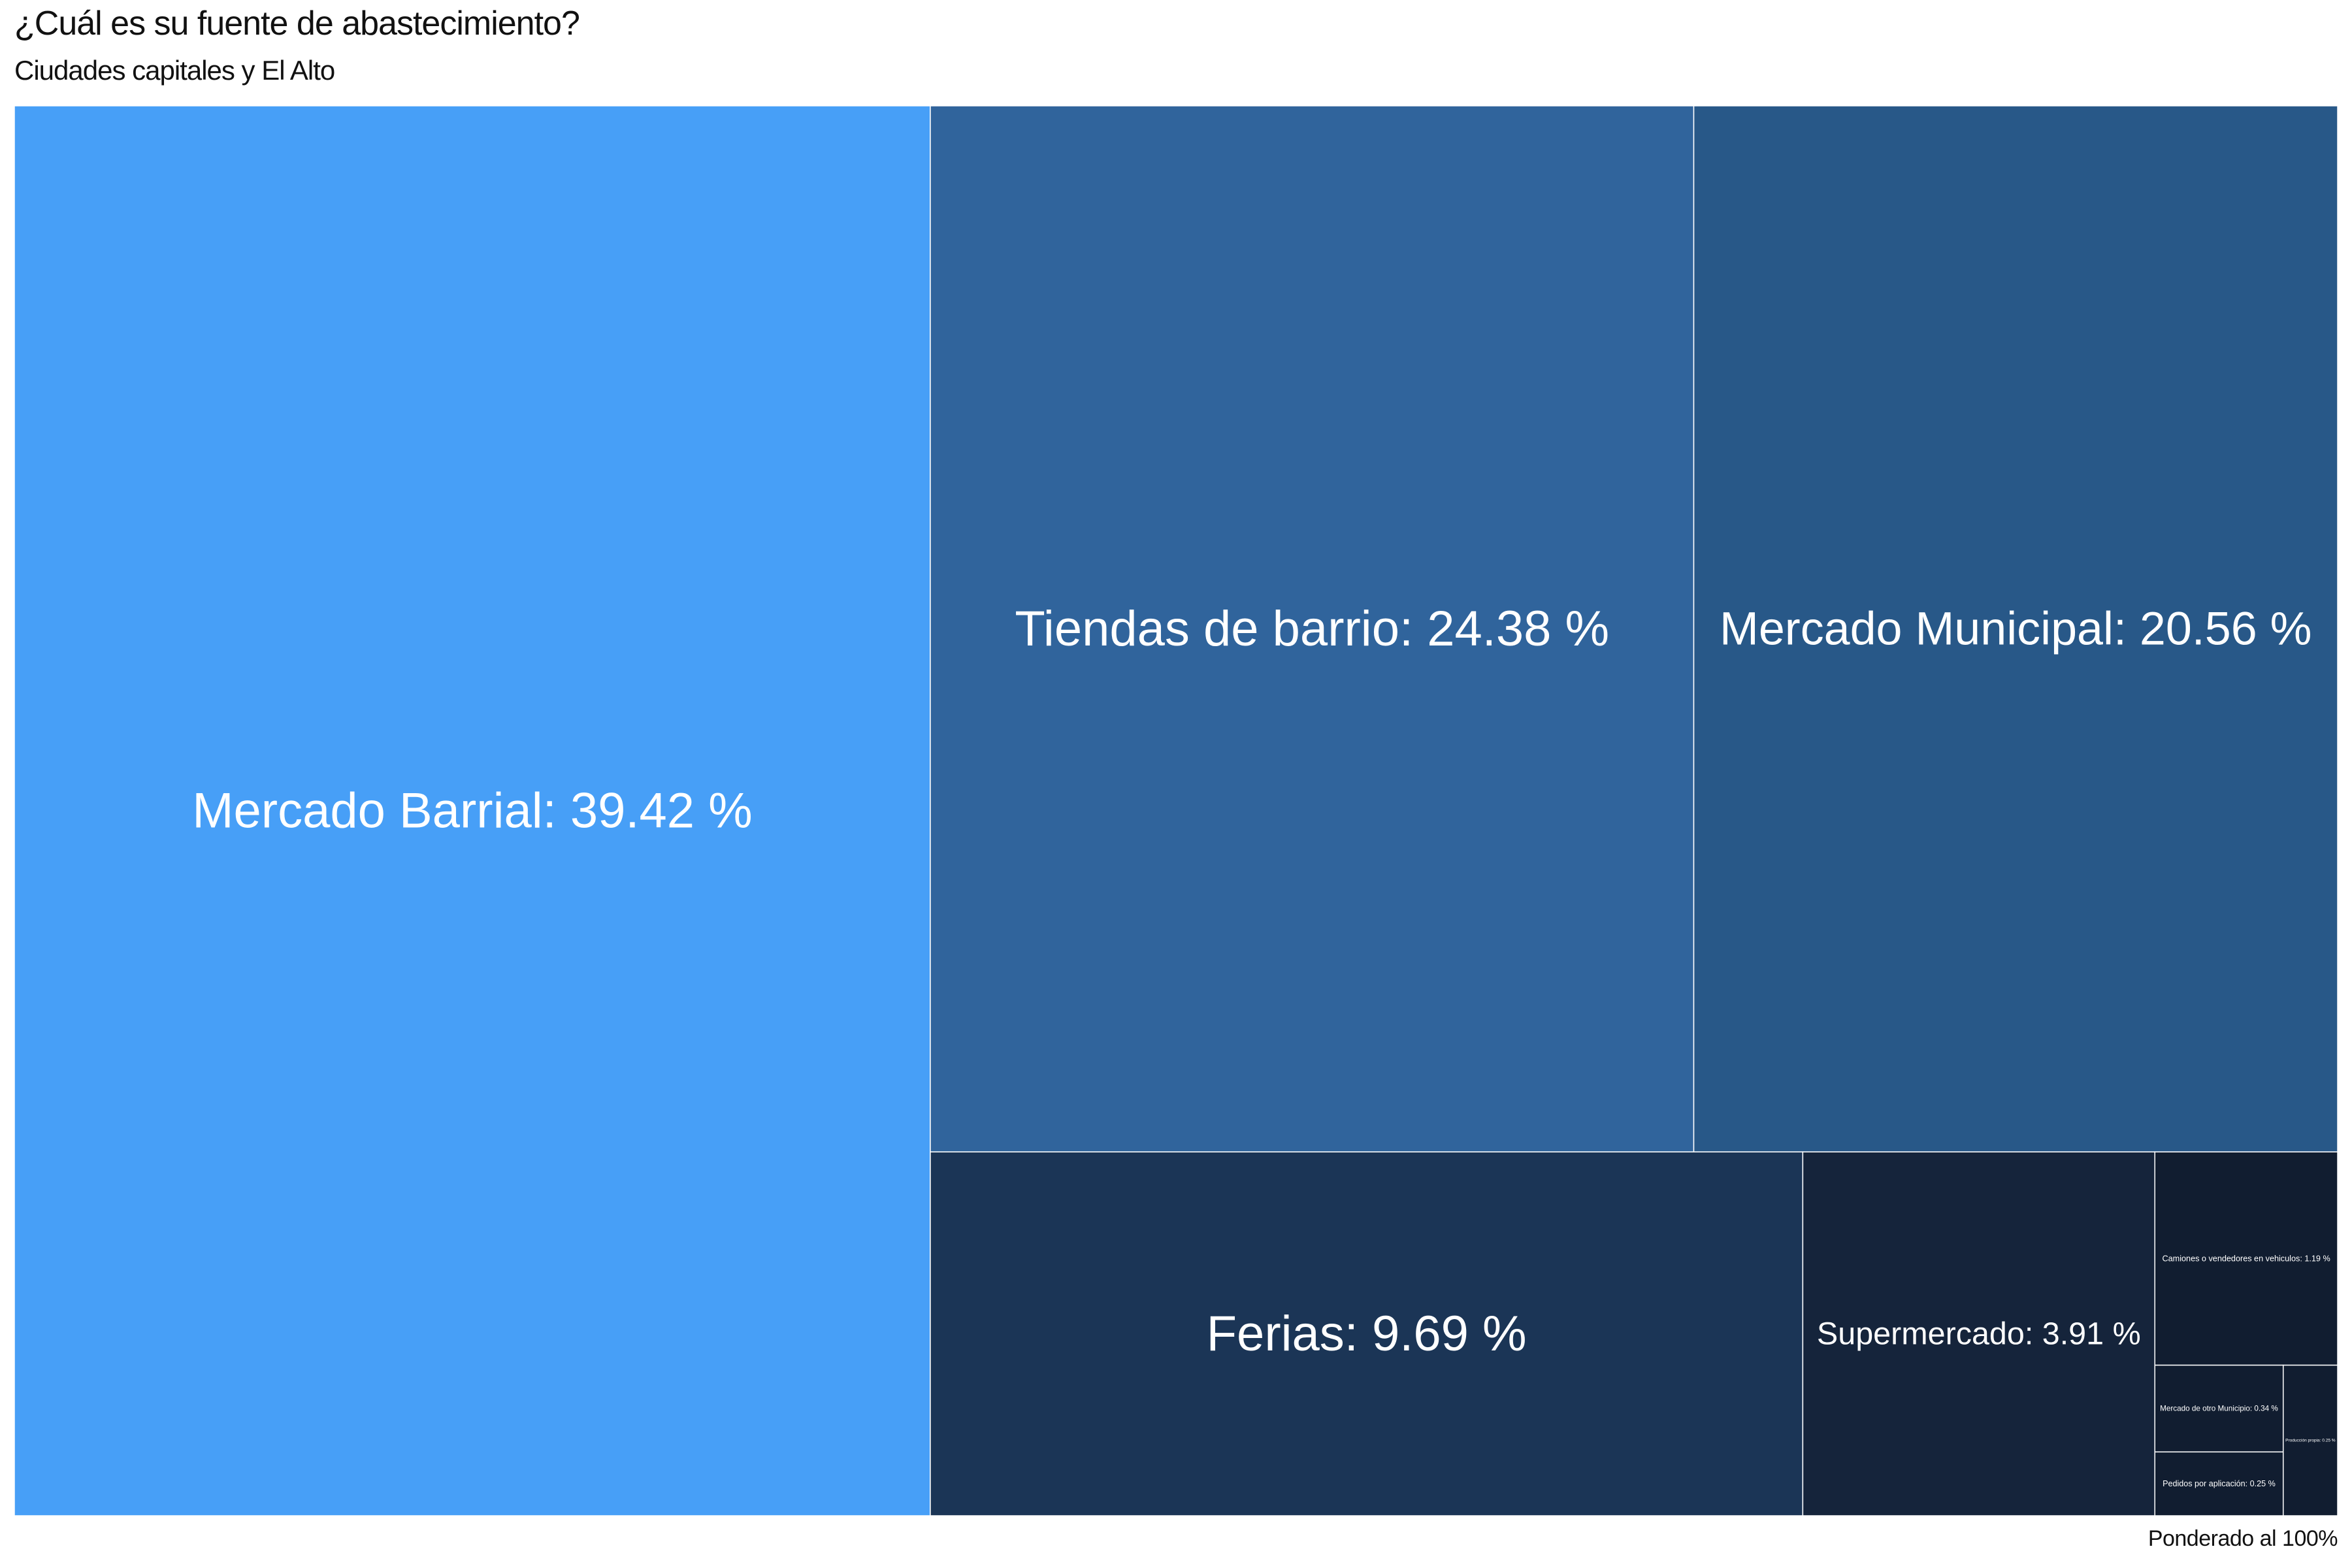 The image size is (2352, 1568). I want to click on treemap-label-tiendas-de-barrio: Tiendas de barrio: 24.38 %, so click(1312, 629).